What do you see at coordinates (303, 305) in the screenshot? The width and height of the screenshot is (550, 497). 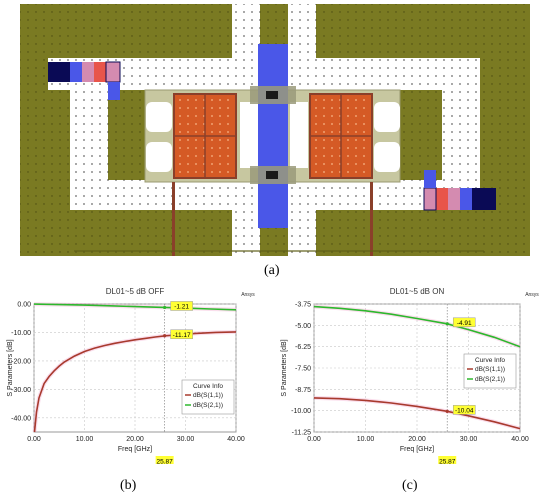 I see `y-tick-label: -3.75` at bounding box center [303, 305].